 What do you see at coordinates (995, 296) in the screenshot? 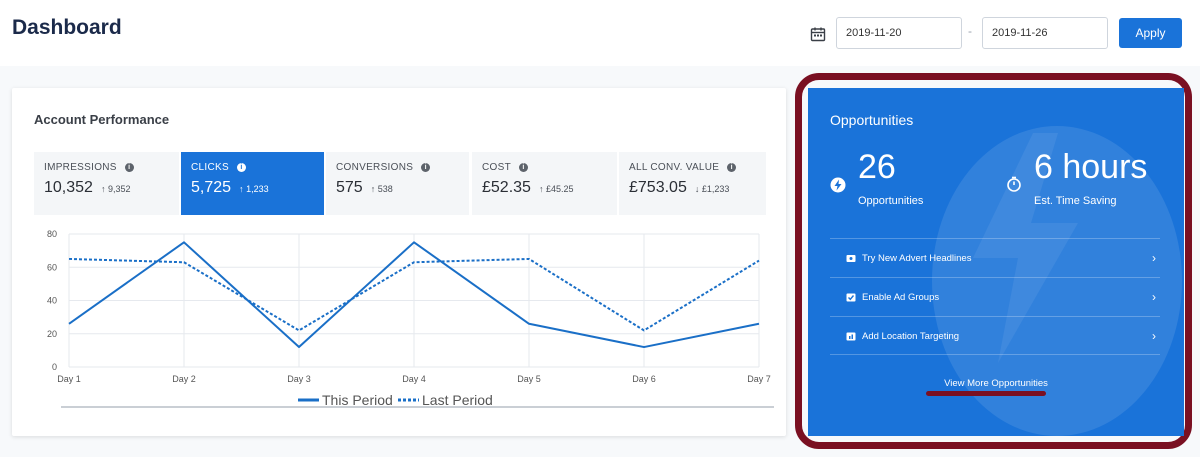
I see `opportunity-item-ad-groups: Enable Ad Groups ›` at bounding box center [995, 296].